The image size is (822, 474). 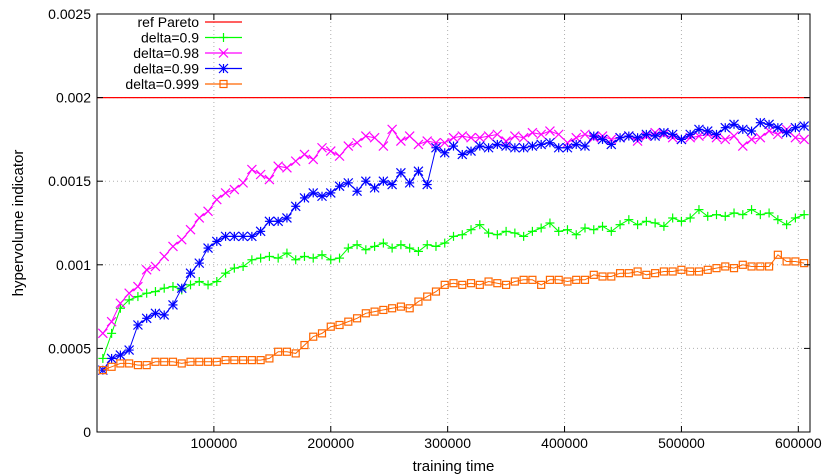 What do you see at coordinates (330, 443) in the screenshot?
I see `x-tick-label: 200000` at bounding box center [330, 443].